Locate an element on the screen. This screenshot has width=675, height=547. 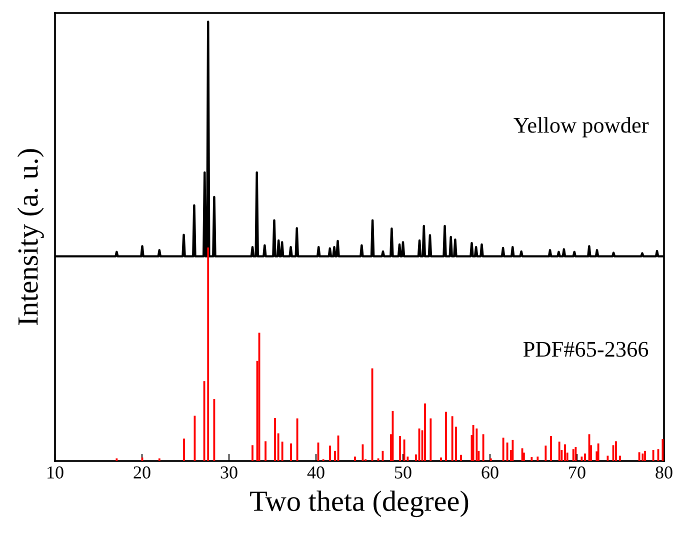
annotation: Yellow powder is located at coordinates (581, 127).